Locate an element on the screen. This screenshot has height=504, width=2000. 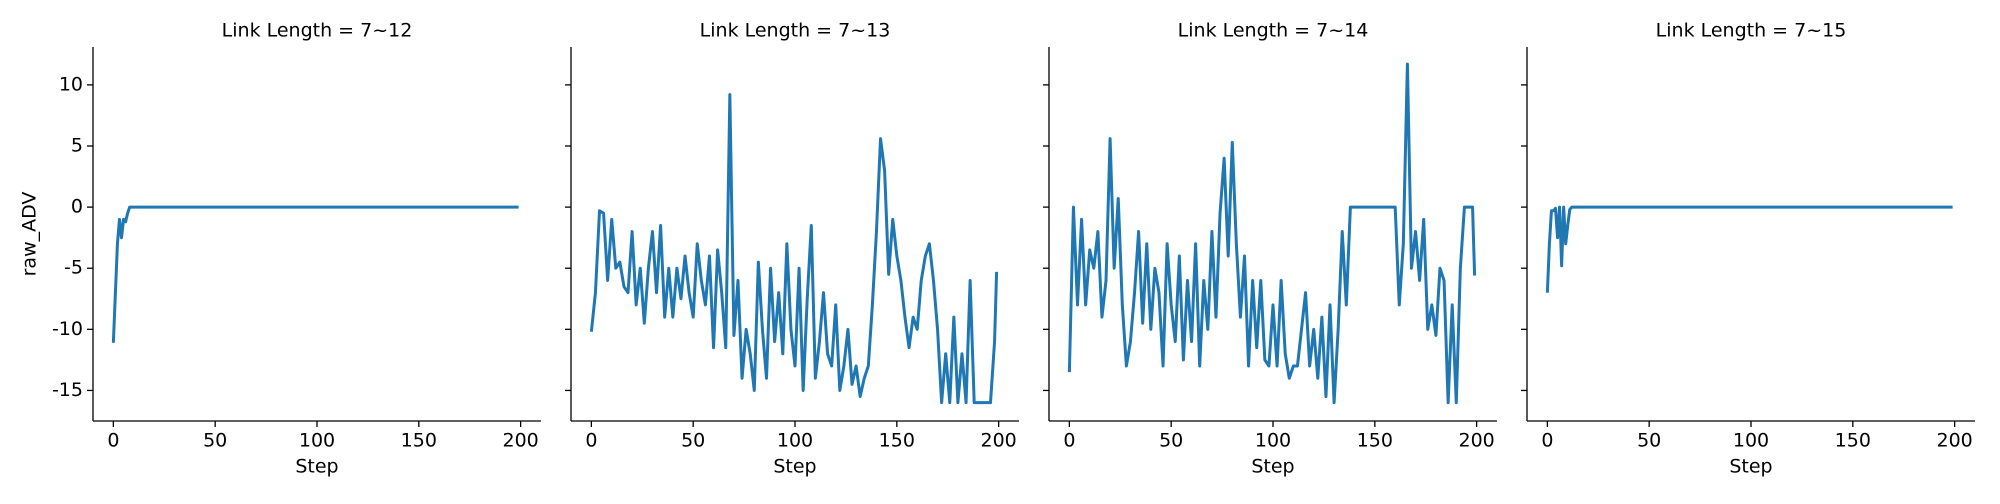
y-tick-label: -15 is located at coordinates (67, 390).